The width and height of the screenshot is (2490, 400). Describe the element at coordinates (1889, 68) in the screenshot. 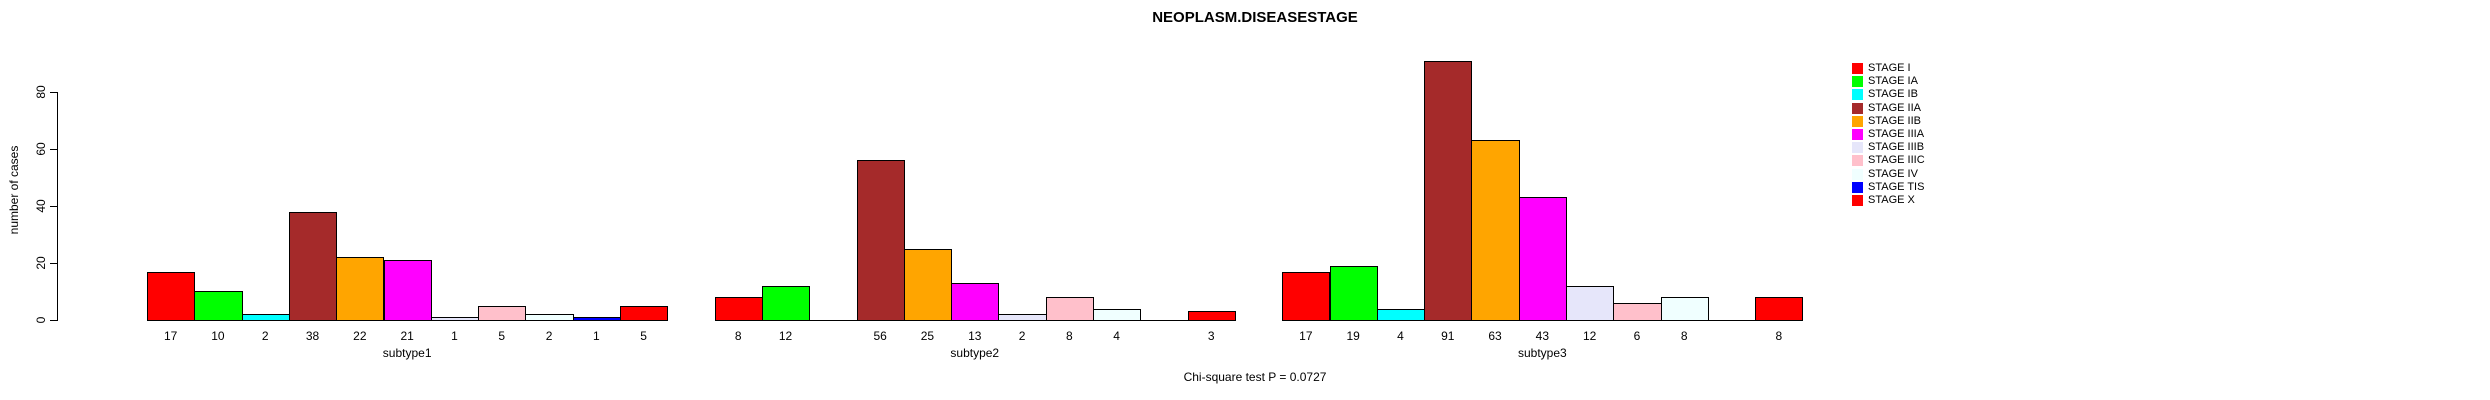

I see `legend-label: STAGE I` at that location.